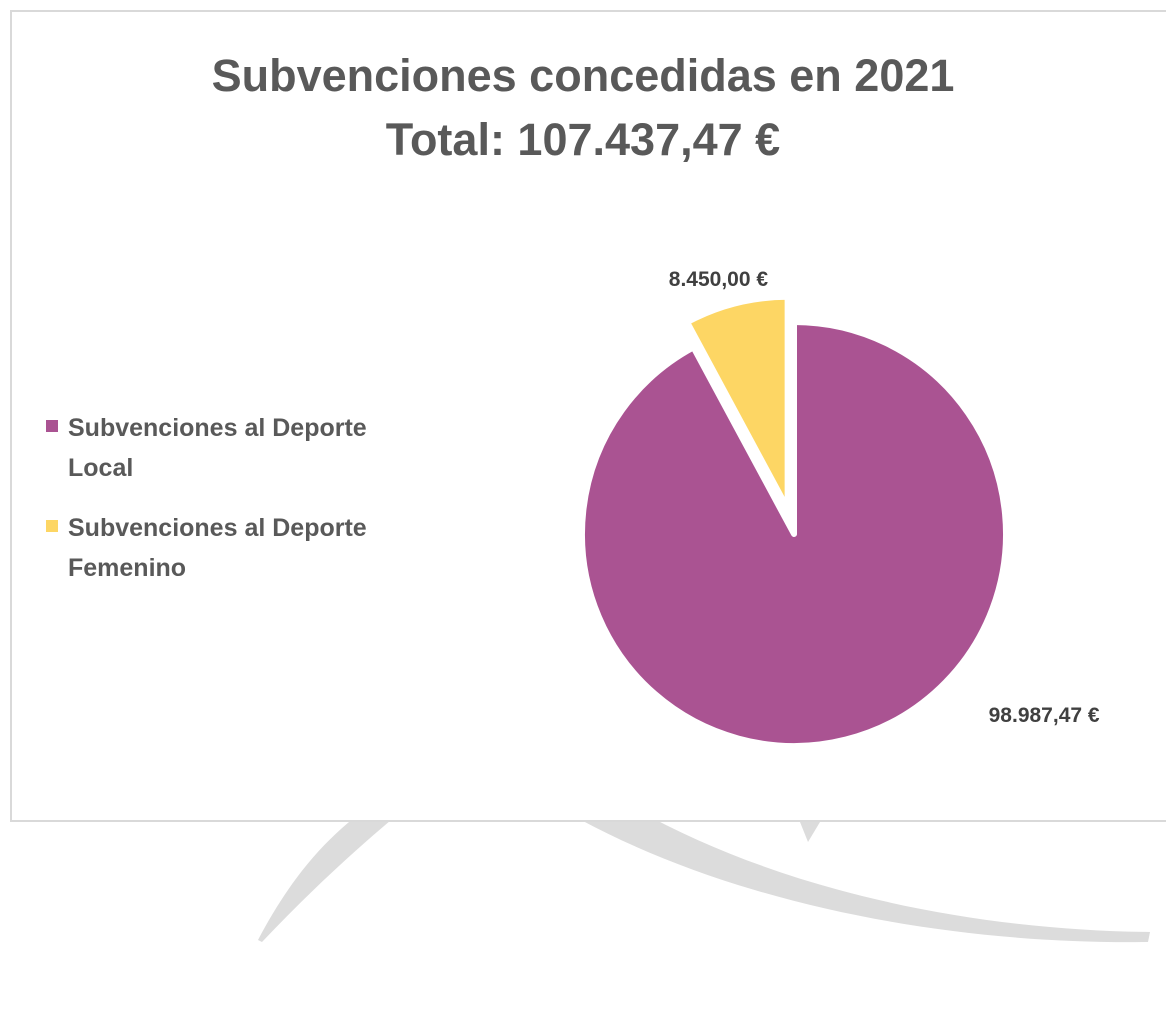  I want to click on data-label-local: 98.987,47 €, so click(1044, 715).